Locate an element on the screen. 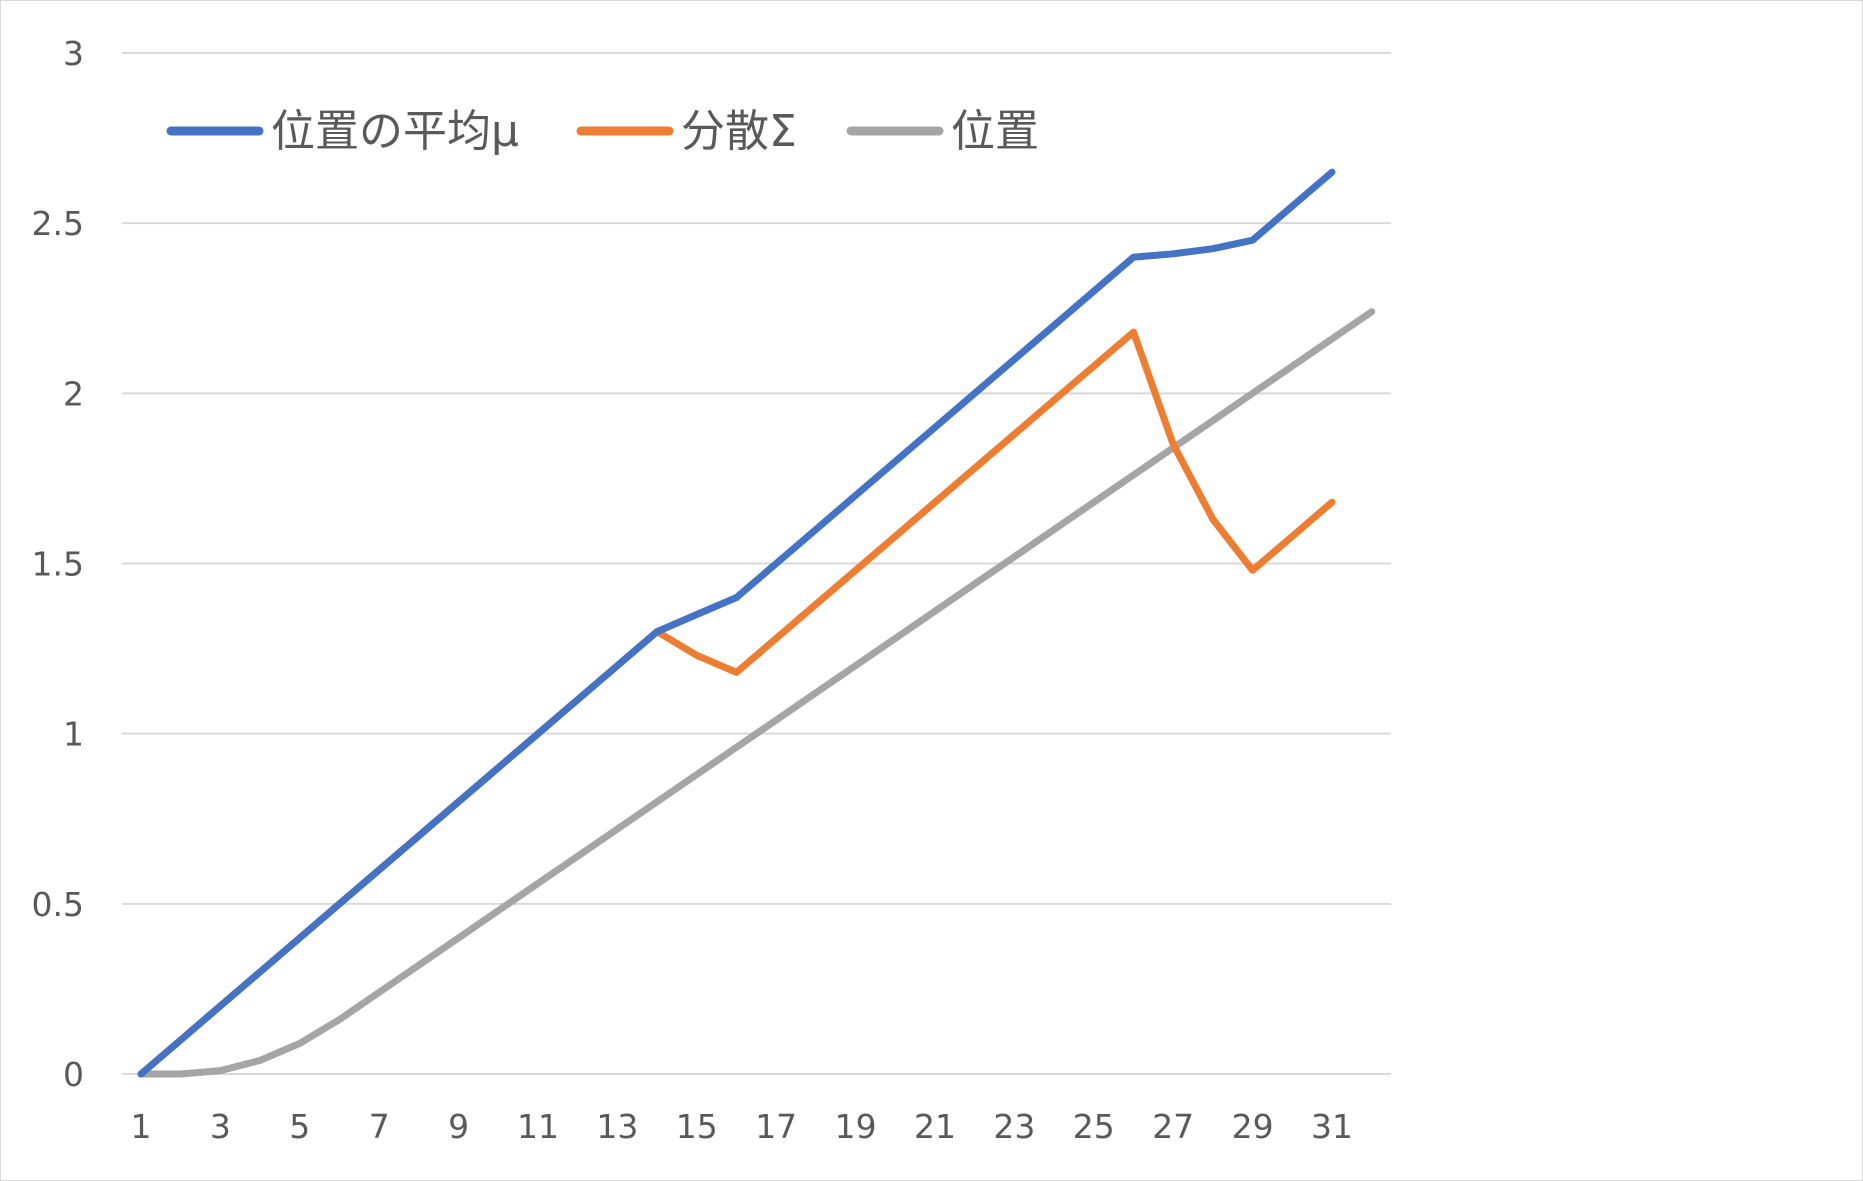  x-tick-label: 9 is located at coordinates (458, 1126).